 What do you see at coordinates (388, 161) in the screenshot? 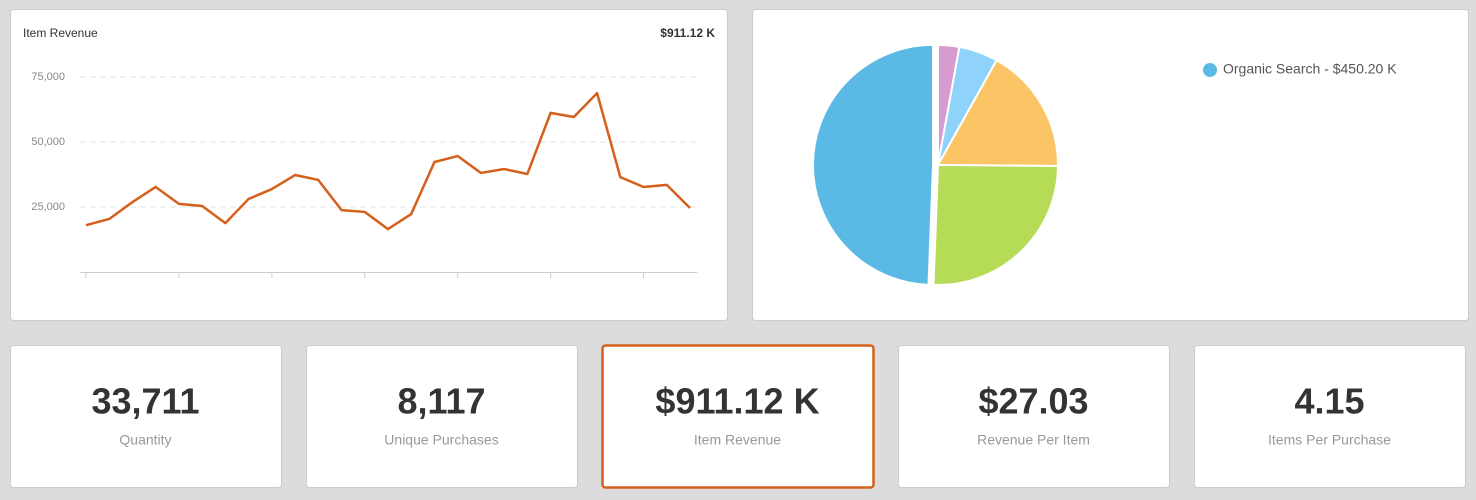
I see `revenue-line` at bounding box center [388, 161].